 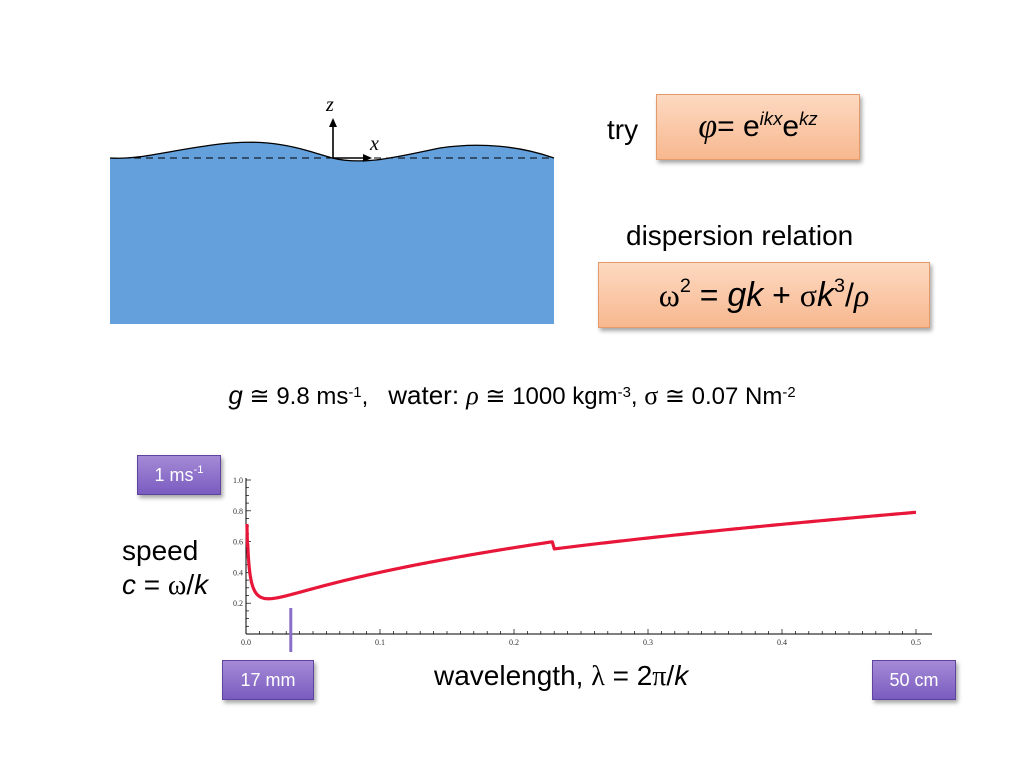 I want to click on sigma-exponent: -2, so click(x=789, y=393).